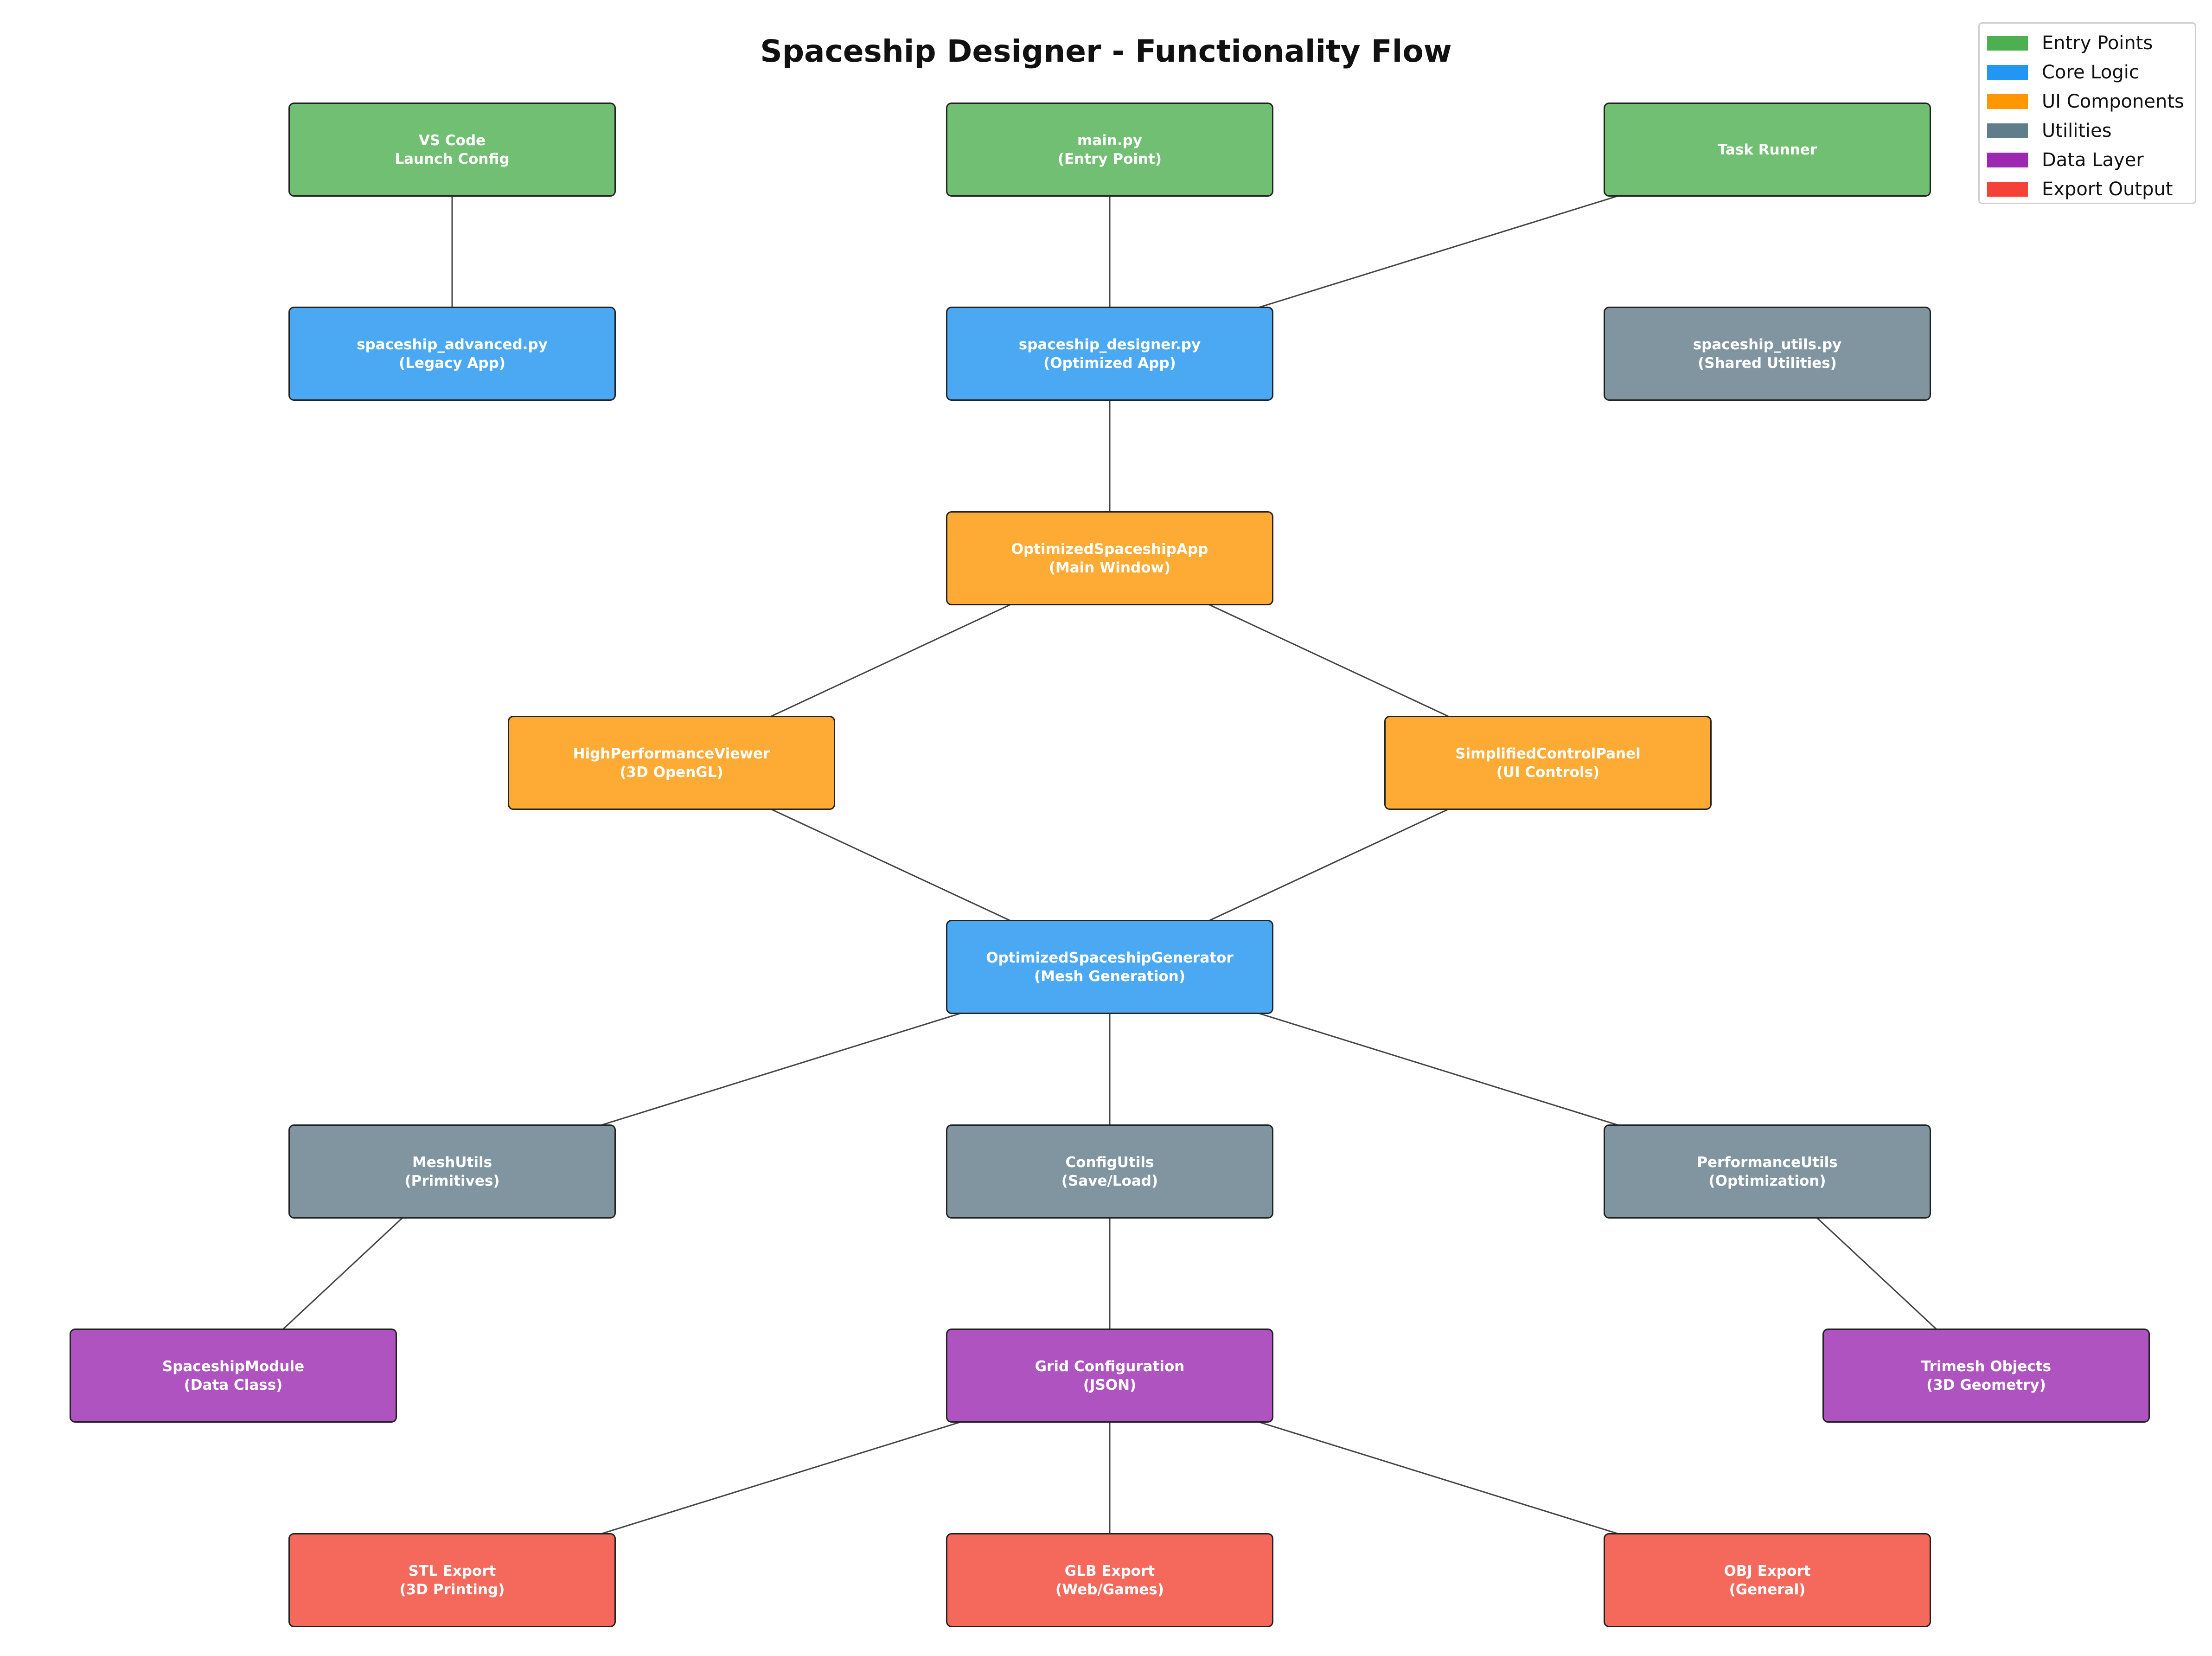 This screenshot has width=2212, height=1656. I want to click on node-task-runner: Task Runner, so click(1767, 150).